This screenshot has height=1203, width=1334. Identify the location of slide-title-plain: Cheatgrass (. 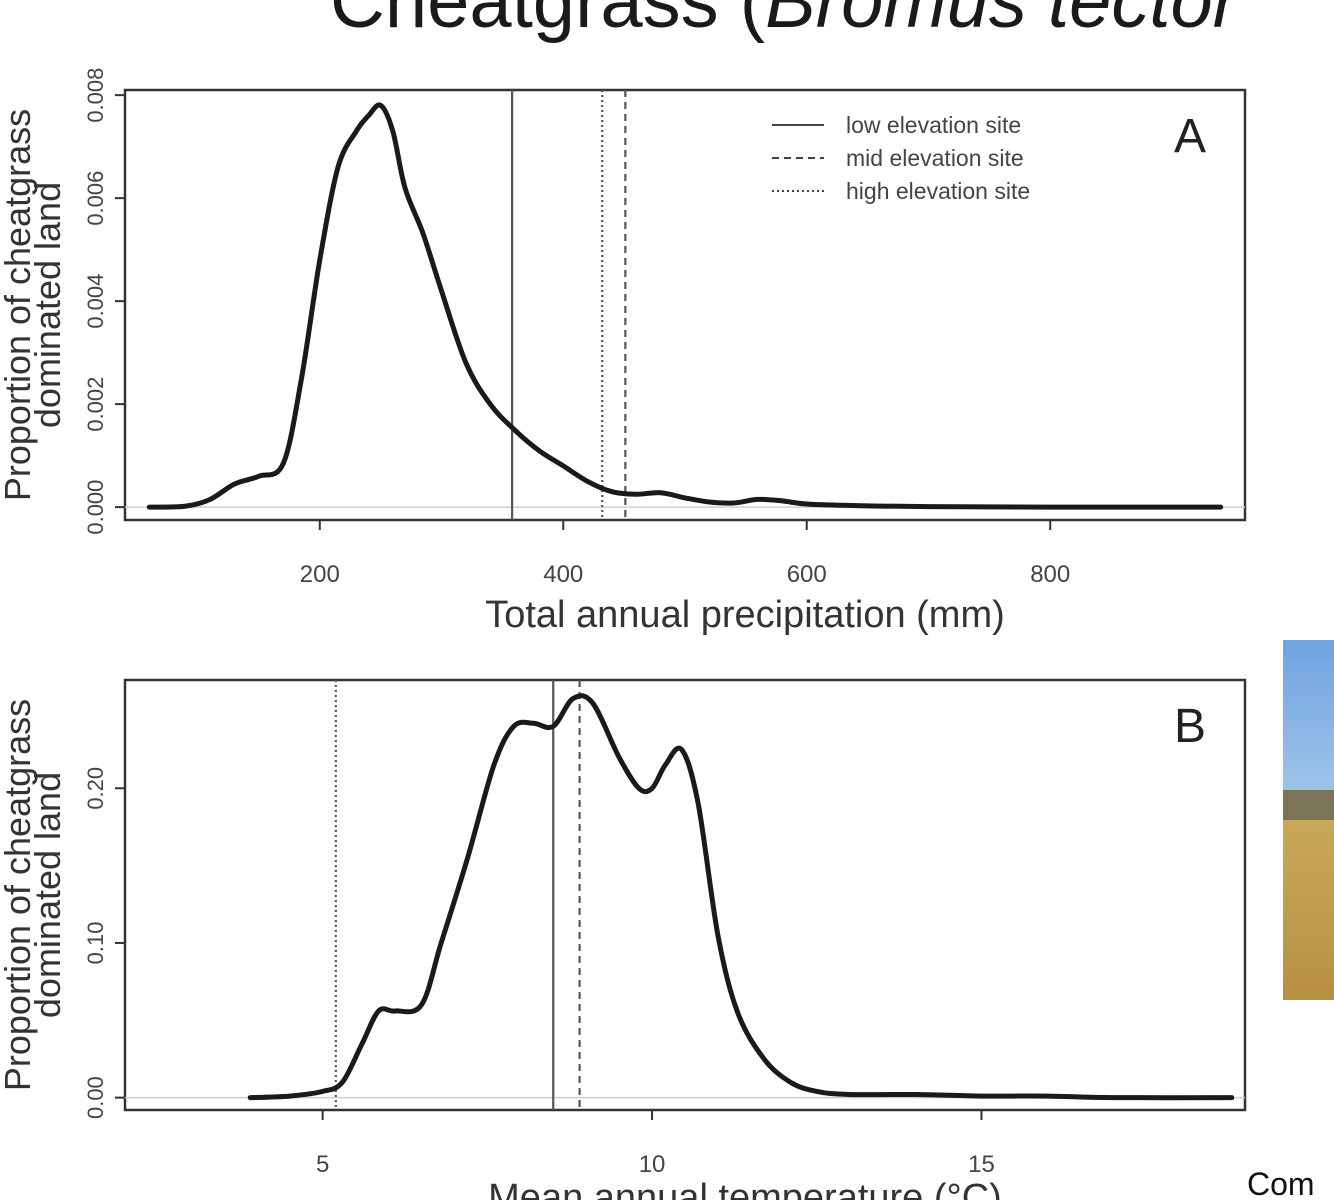
(548, 22).